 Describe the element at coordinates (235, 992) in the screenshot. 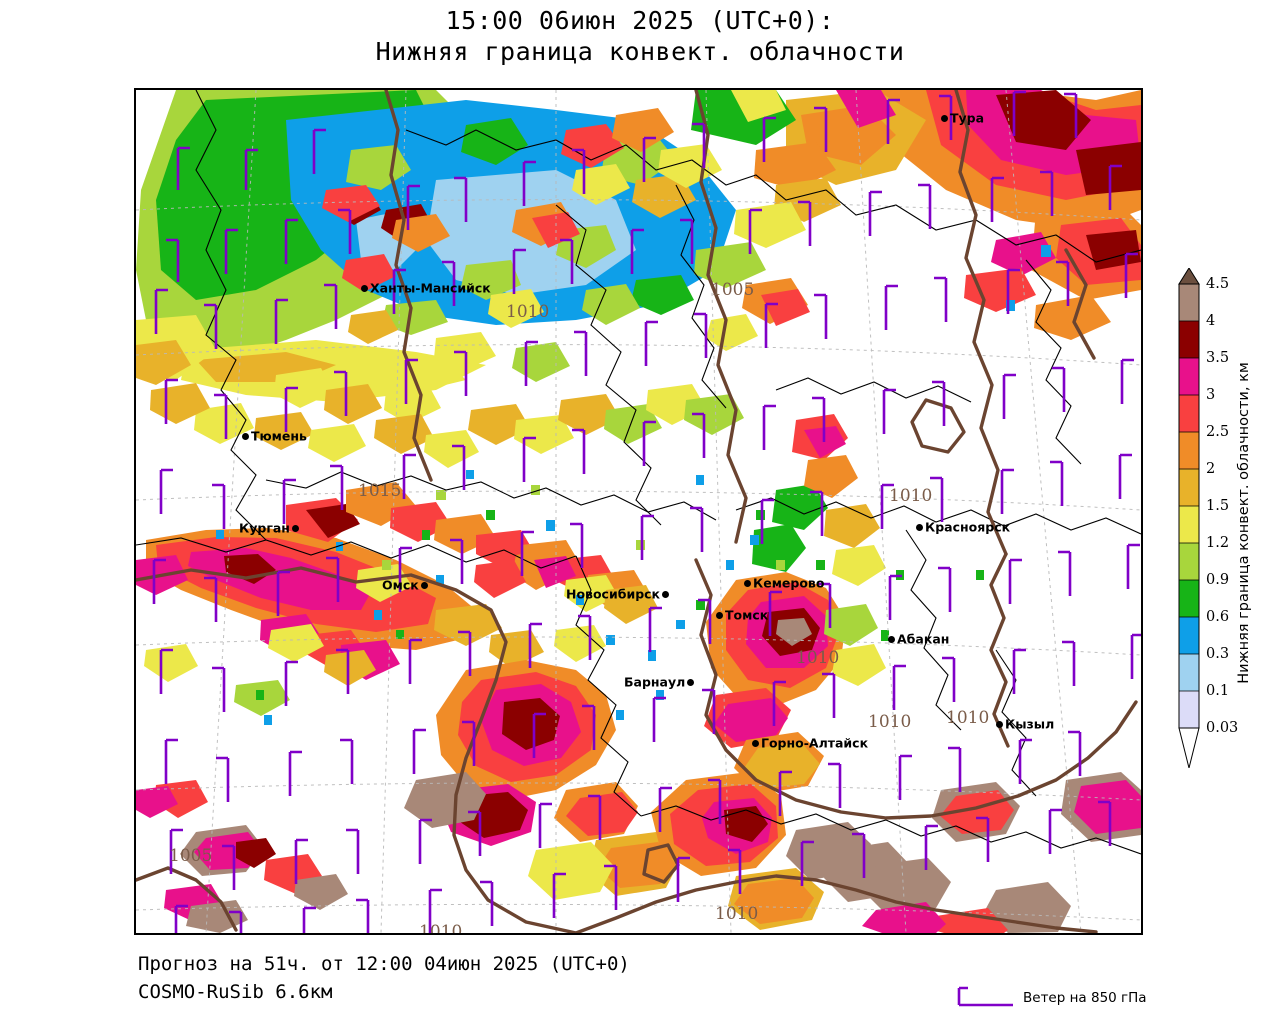

I see `model-info: COSMO-RuSib 6.6км` at that location.